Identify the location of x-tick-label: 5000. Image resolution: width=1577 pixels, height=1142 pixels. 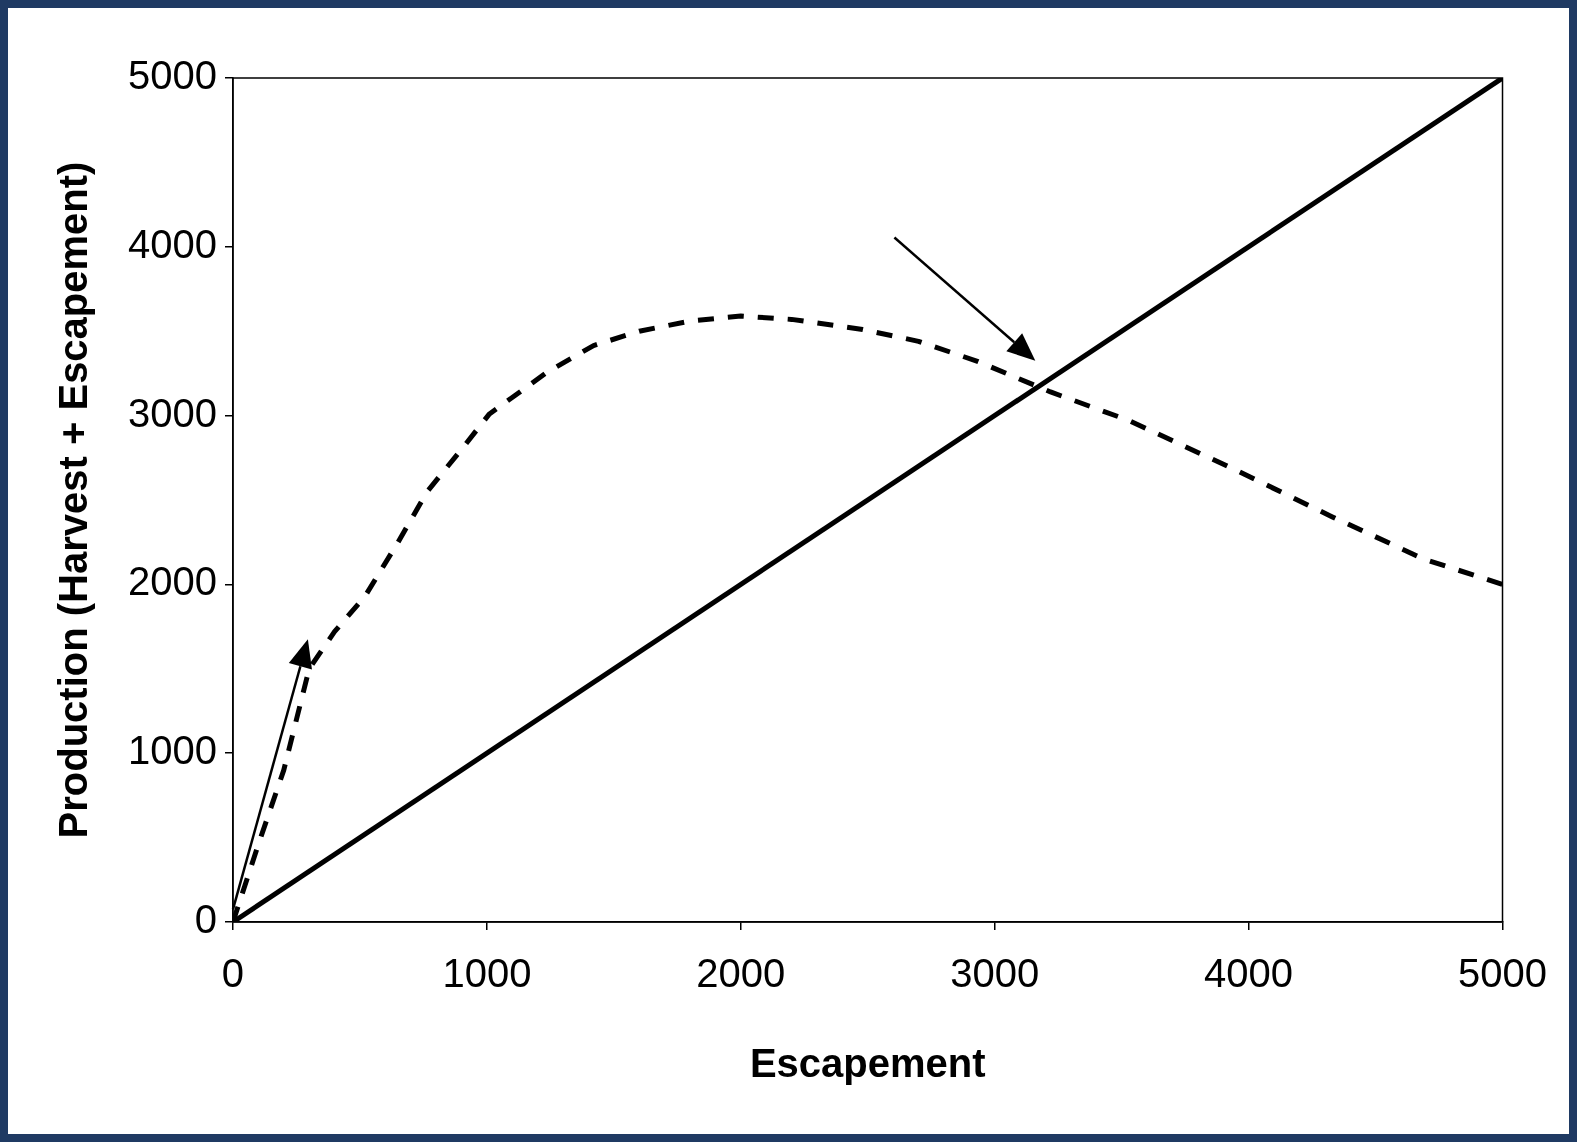
(1502, 973).